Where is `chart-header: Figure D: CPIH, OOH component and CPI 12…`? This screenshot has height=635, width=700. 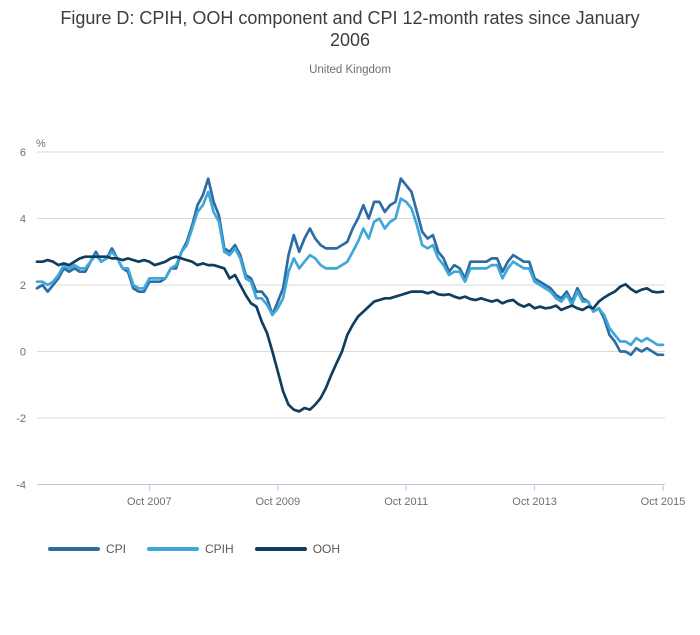
chart-header: Figure D: CPIH, OOH component and CPI 12… is located at coordinates (350, 41).